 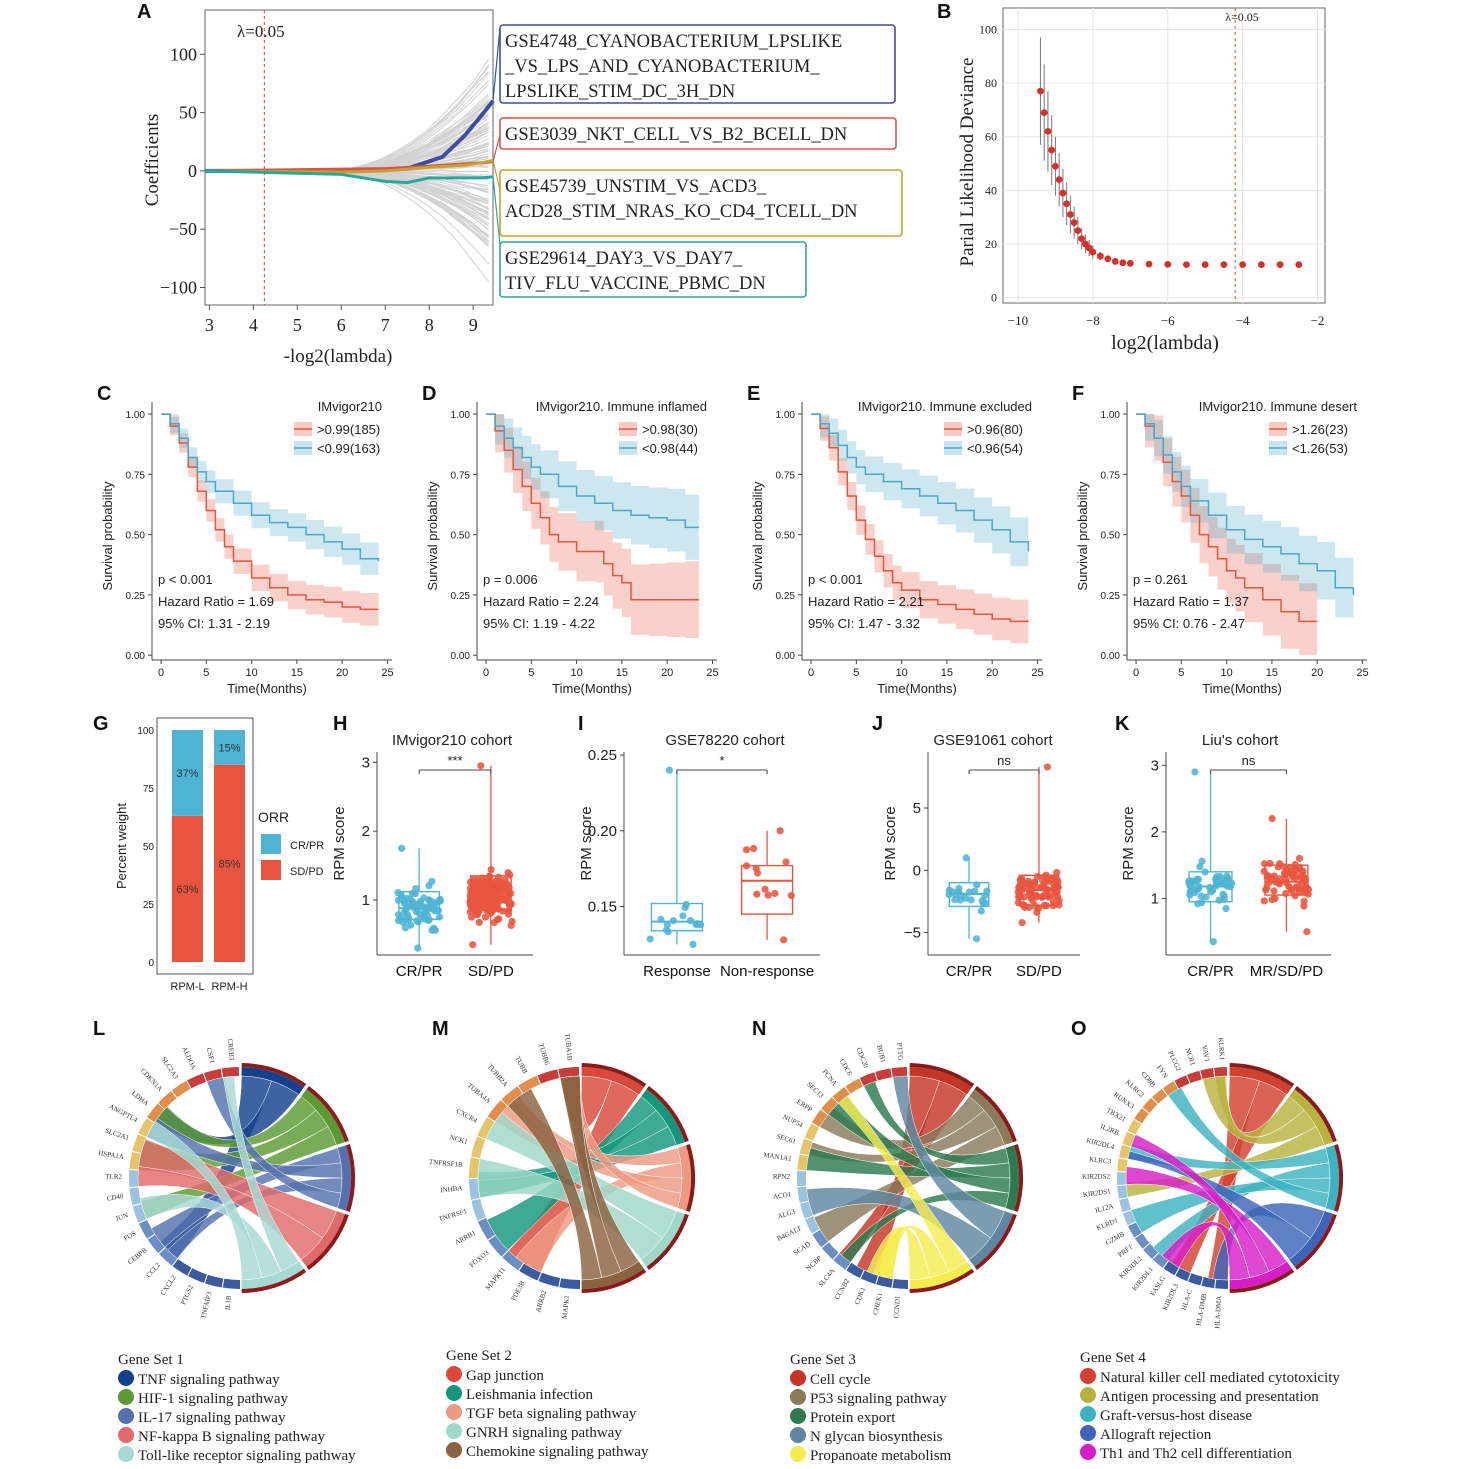 What do you see at coordinates (790, 1233) in the screenshot?
I see `gene-label: B4GALT` at bounding box center [790, 1233].